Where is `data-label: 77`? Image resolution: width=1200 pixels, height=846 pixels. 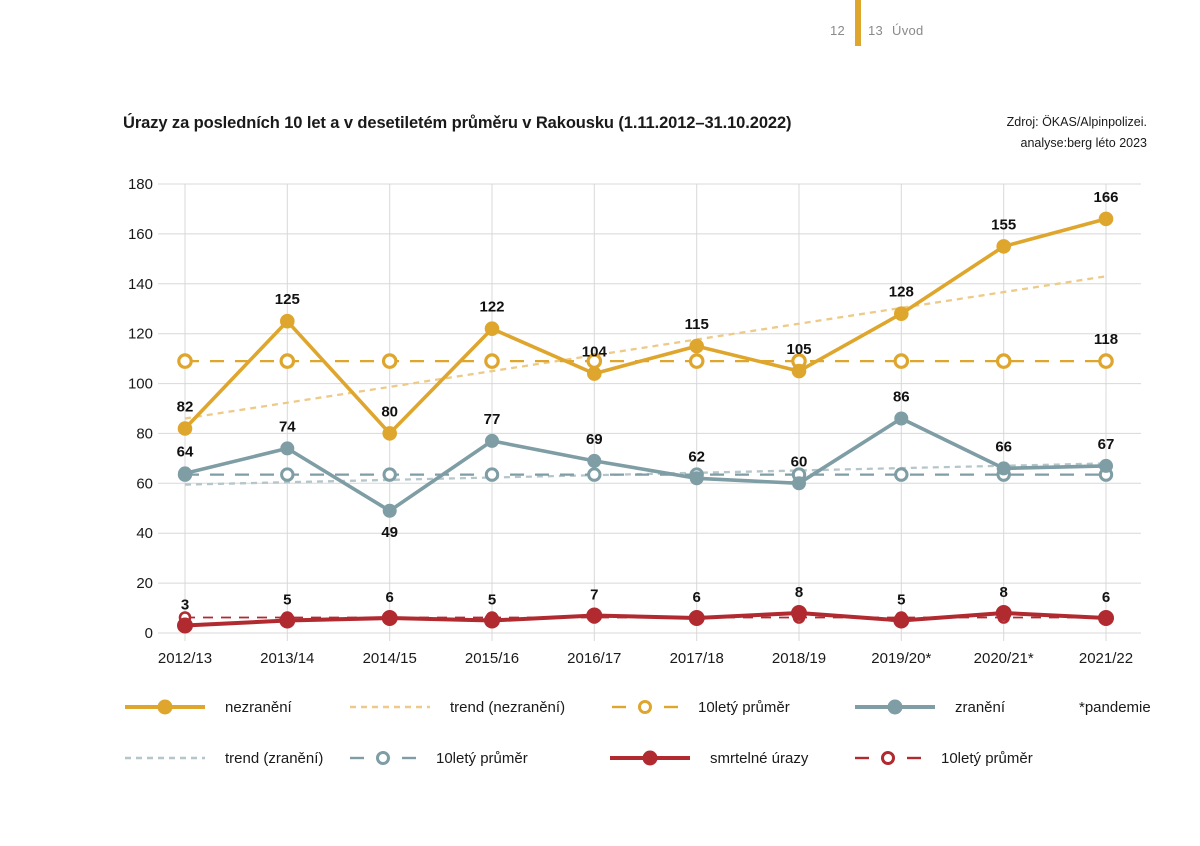 data-label: 77 is located at coordinates (492, 419).